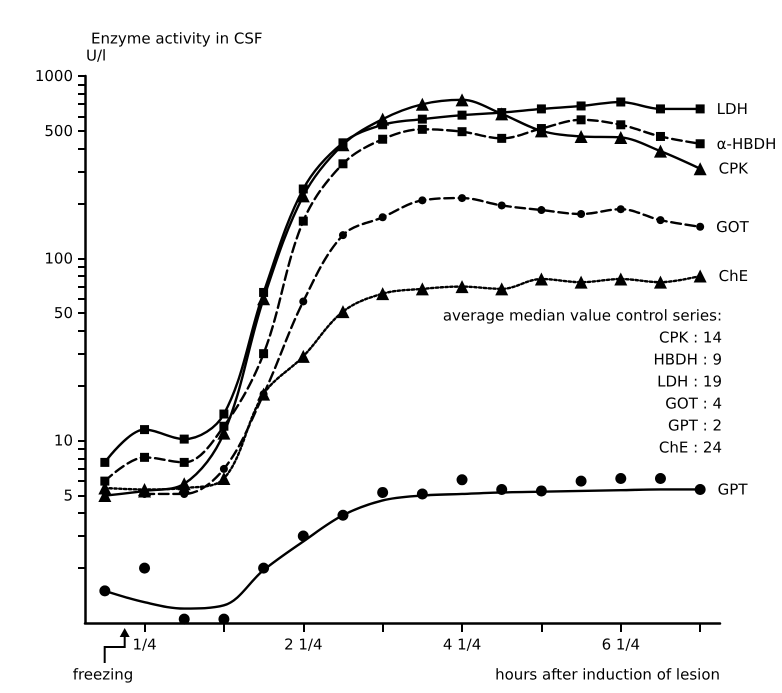 This screenshot has height=693, width=782. I want to click on x-tick-label: 4 1/4, so click(462, 645).